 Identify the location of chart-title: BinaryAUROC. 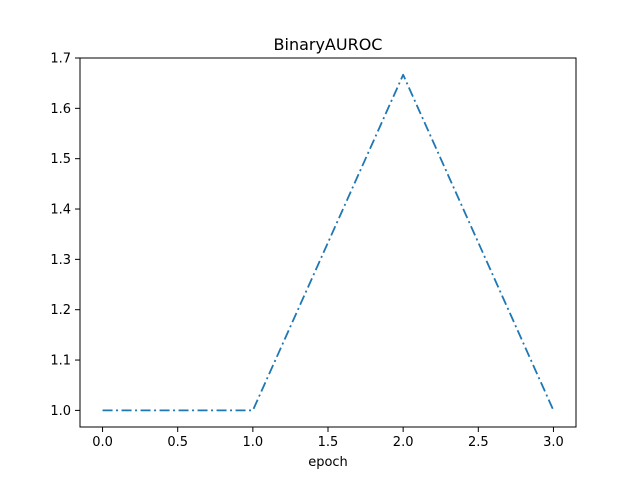
(328, 44).